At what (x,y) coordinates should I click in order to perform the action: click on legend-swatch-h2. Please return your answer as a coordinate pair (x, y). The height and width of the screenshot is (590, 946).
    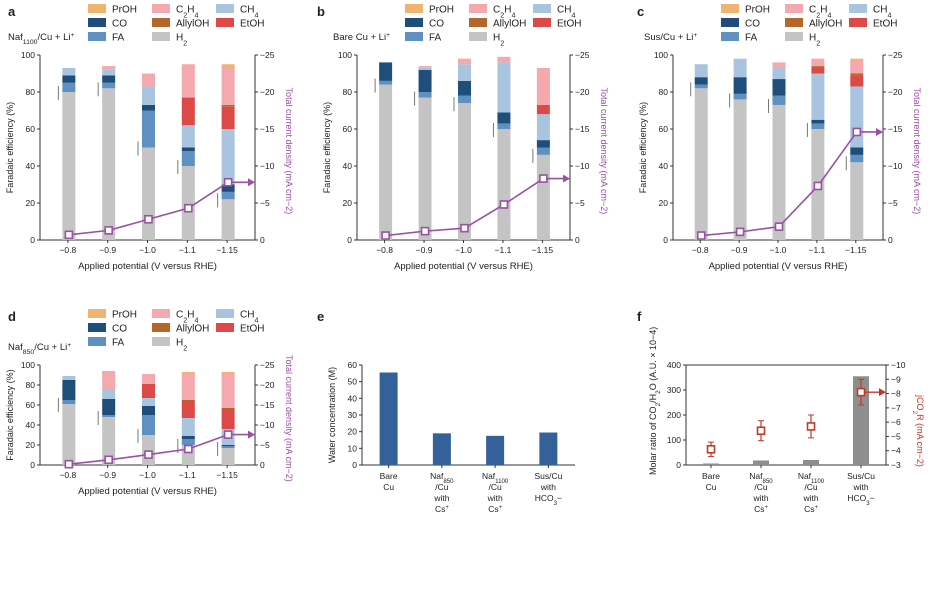
    Looking at the image, I should click on (478, 36).